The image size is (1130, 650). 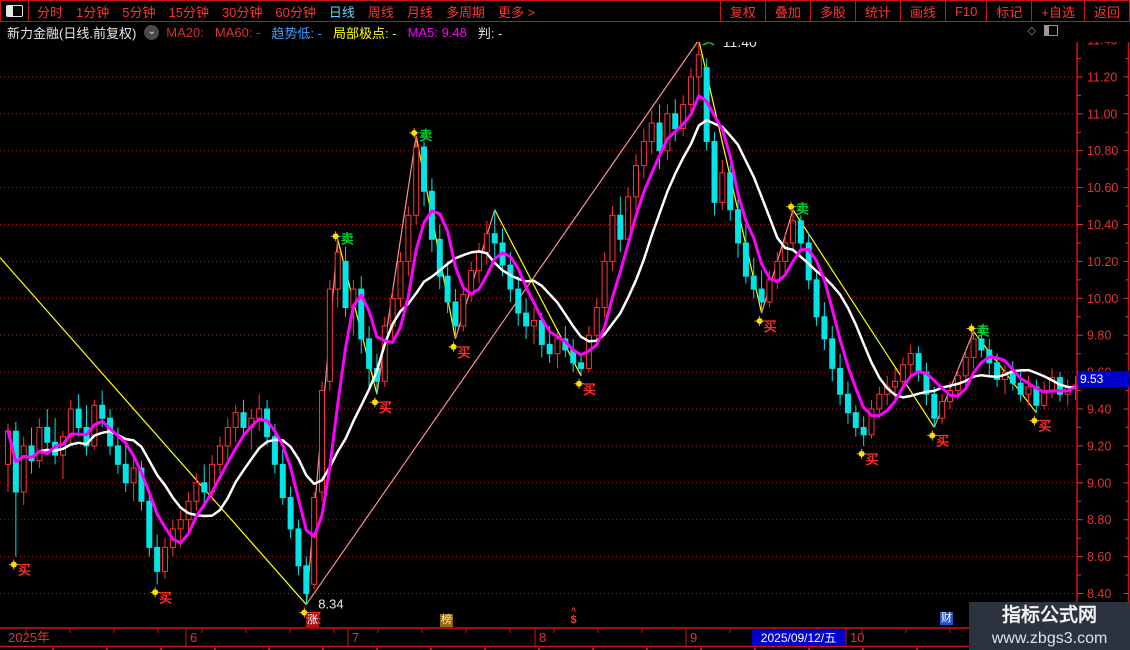 I want to click on time-axis: 2025年 6 7 8 9 10, so click(x=565, y=637).